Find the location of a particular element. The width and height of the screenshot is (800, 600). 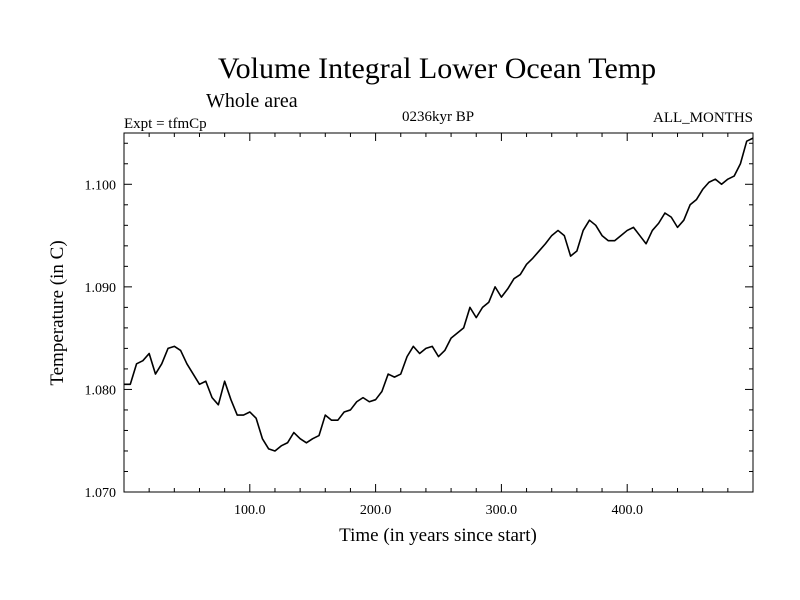

x-axis-tick-labels: 100.0 200.0 300.0 400.0 is located at coordinates (438, 510).